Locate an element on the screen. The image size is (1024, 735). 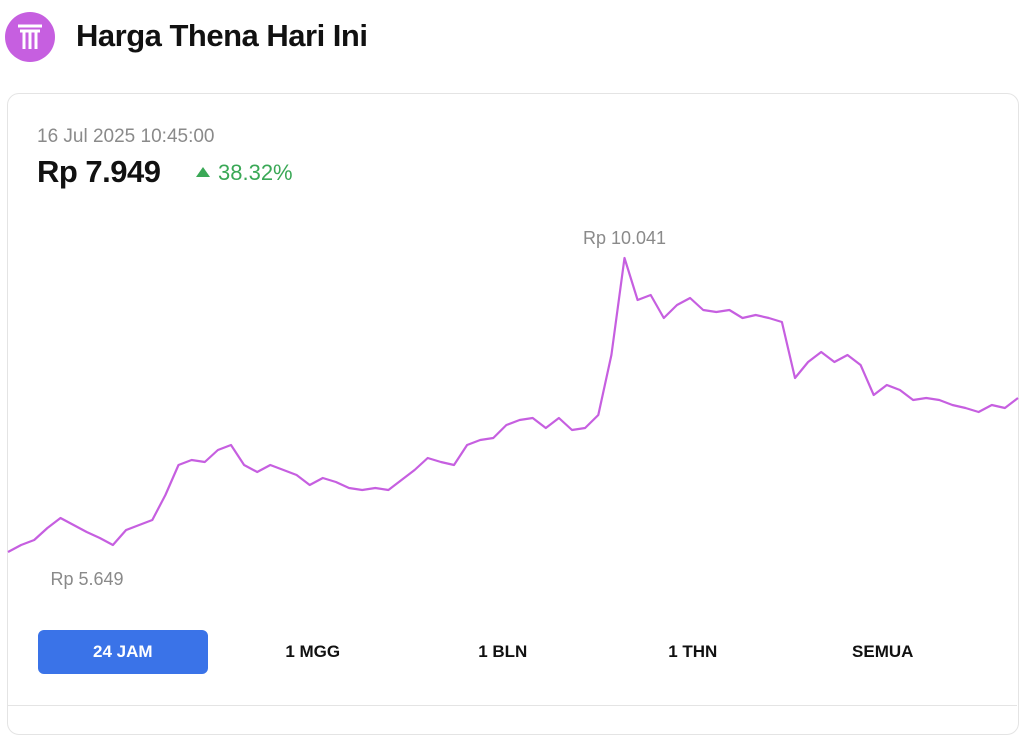
range-tab: 1 BLN is located at coordinates (503, 651).